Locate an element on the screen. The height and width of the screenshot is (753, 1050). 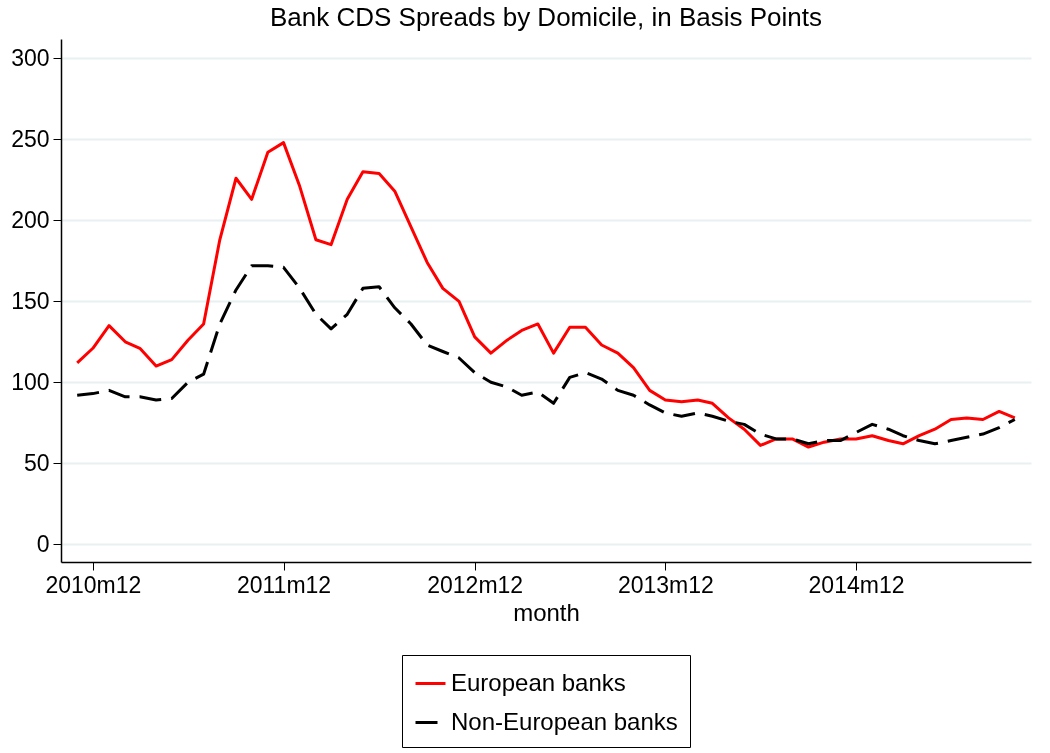
y-tick-label: 250 is located at coordinates (30, 138).